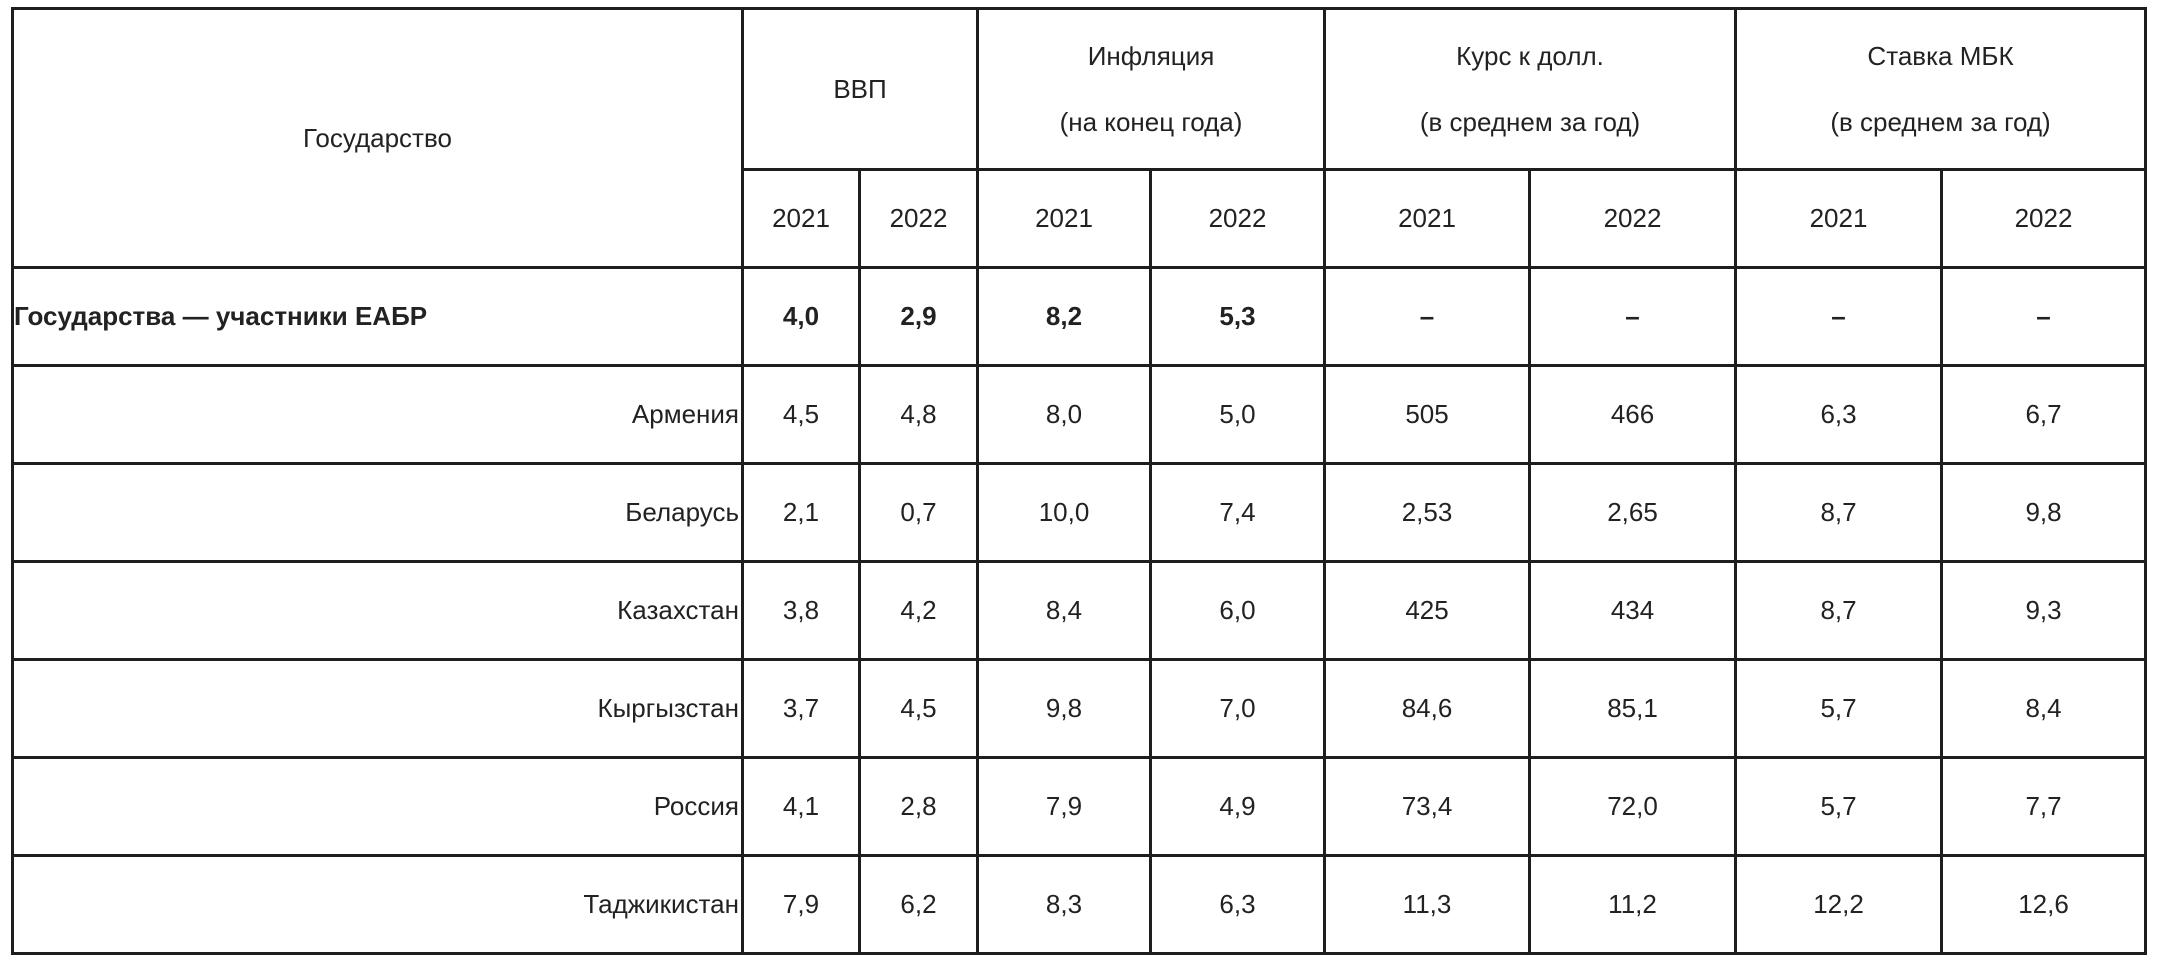 The image size is (2160, 957). I want to click on value-cell: 5,0, so click(1237, 414).